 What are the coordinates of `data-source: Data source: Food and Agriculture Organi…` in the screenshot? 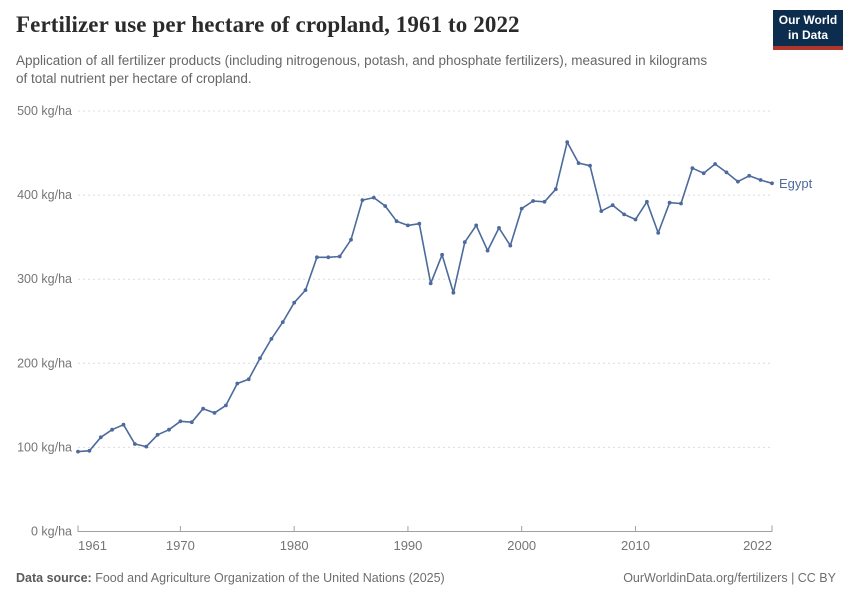 It's located at (230, 578).